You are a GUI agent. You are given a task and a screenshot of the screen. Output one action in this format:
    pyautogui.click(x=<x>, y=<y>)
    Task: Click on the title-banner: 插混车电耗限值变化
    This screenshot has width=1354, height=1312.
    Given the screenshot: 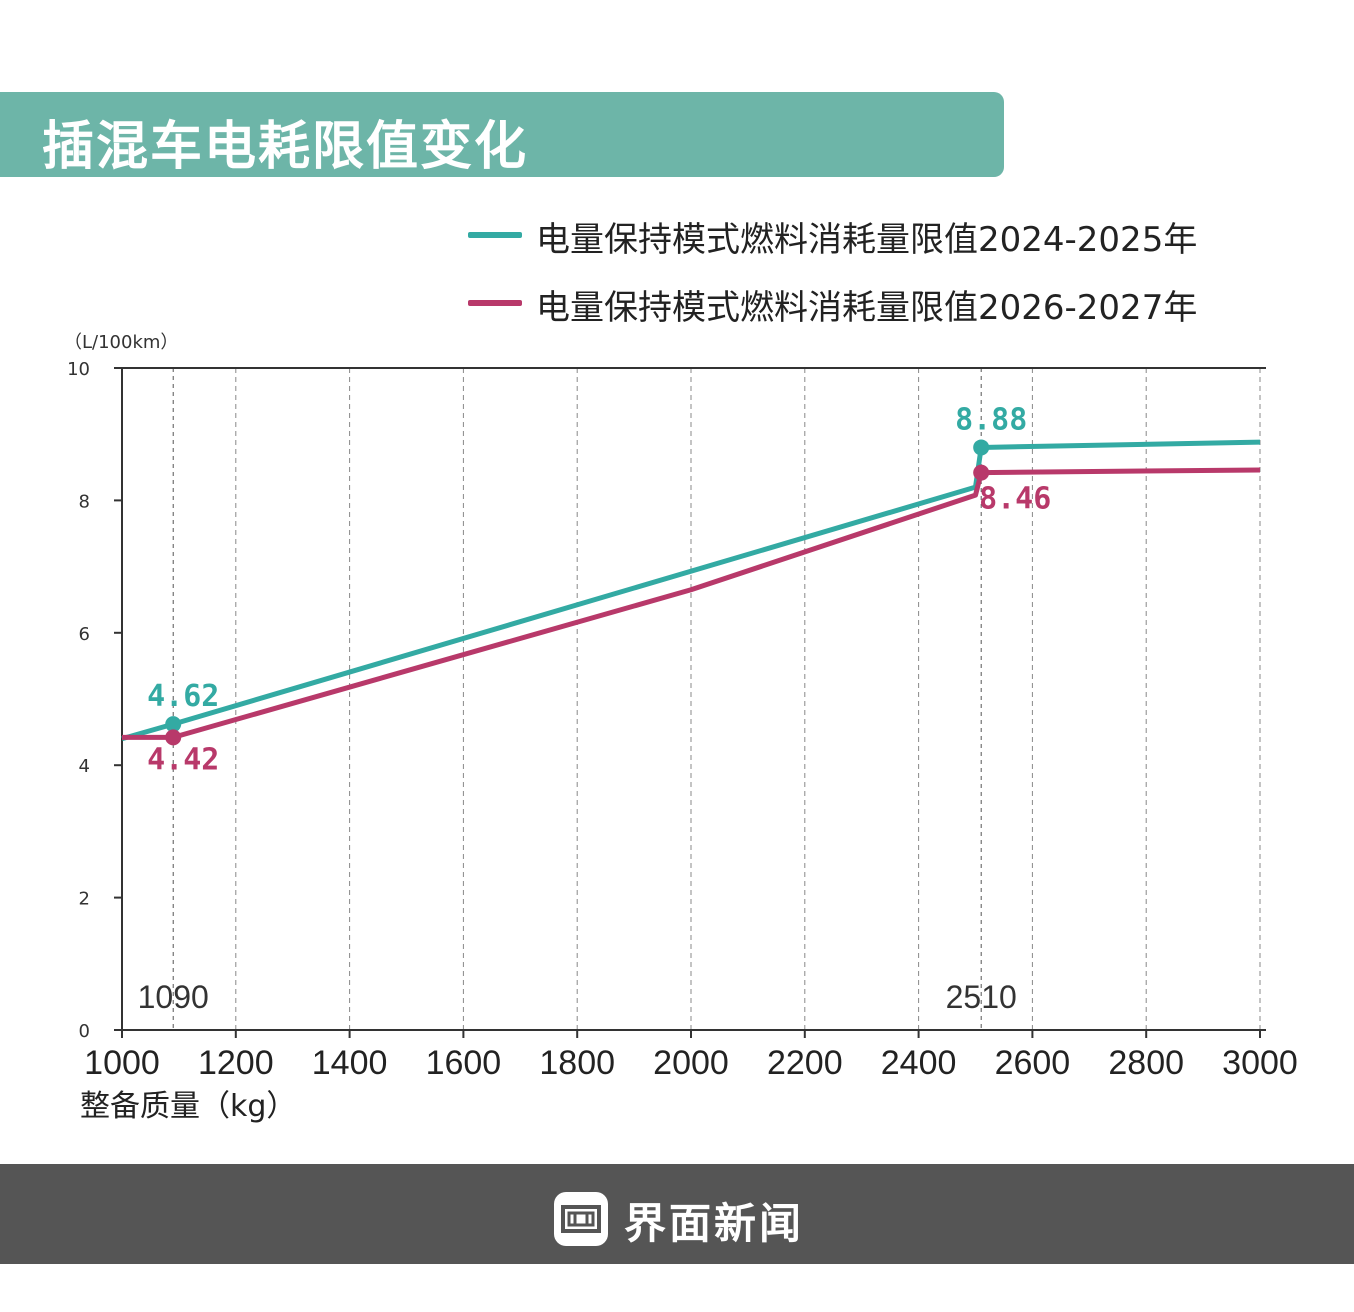 What is the action you would take?
    pyautogui.click(x=502, y=134)
    